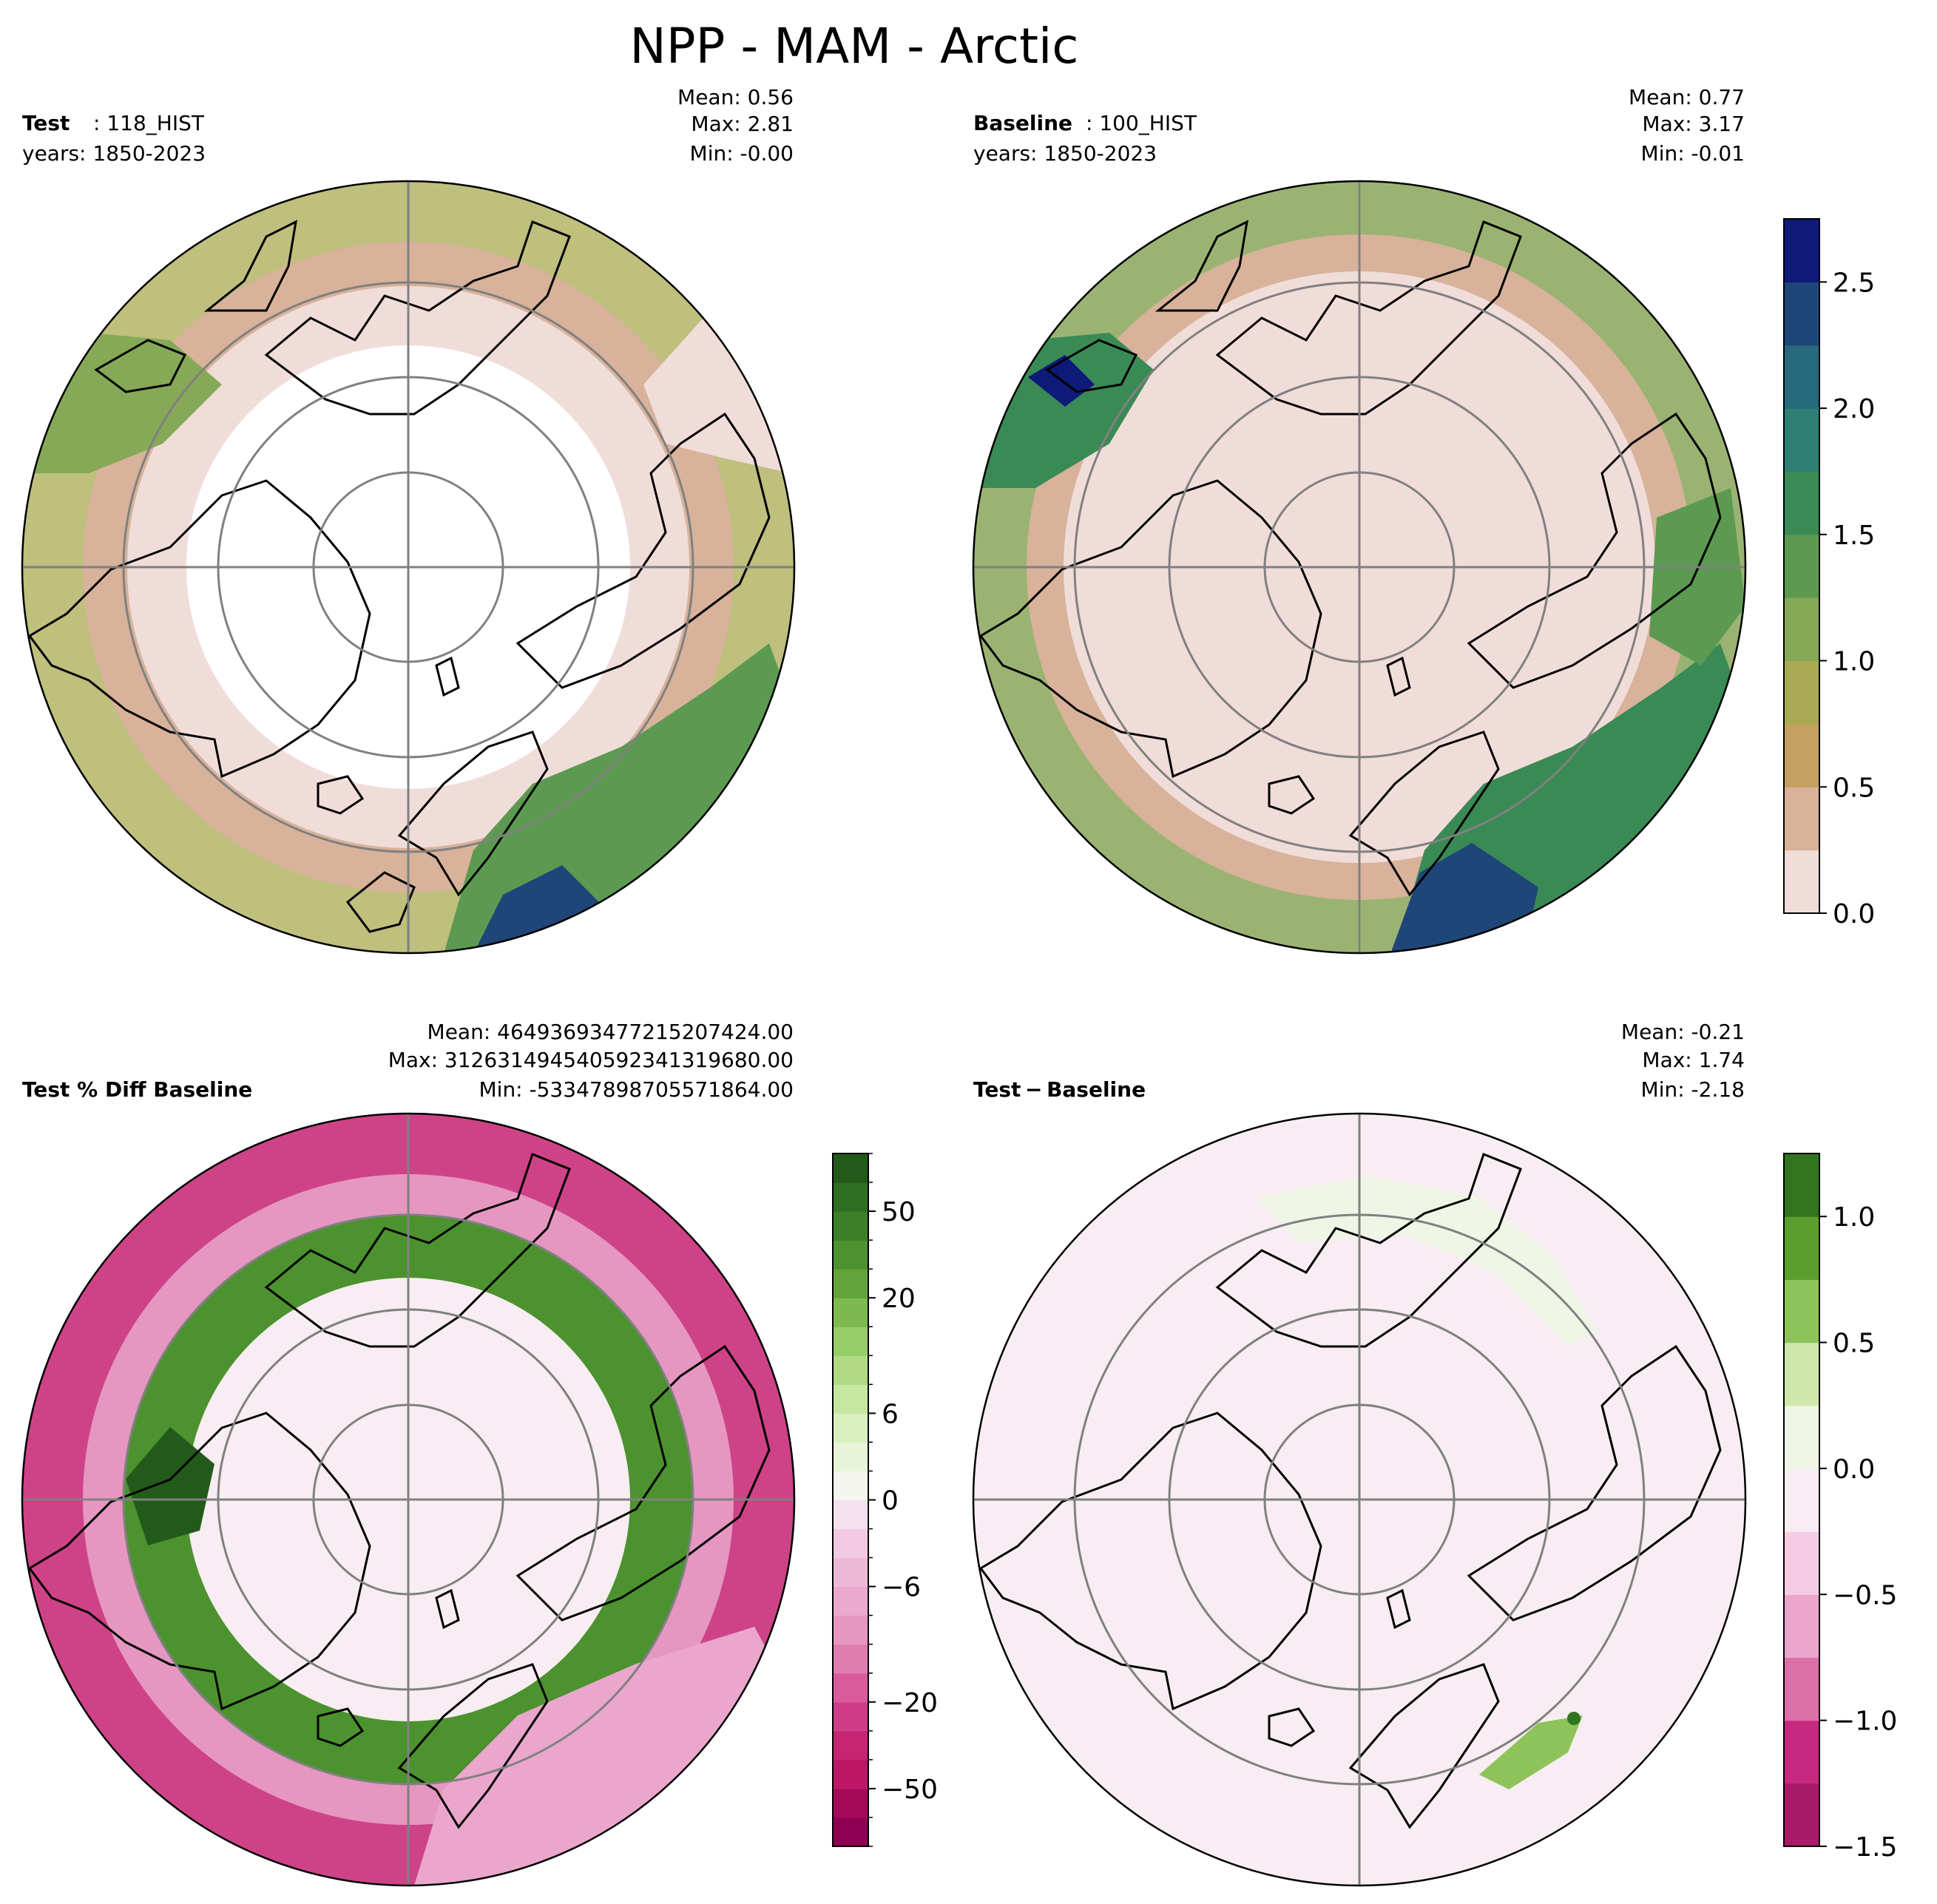 This screenshot has height=1904, width=1937. I want to click on colorbar-difference-tick-label: −1.5, so click(1865, 1847).